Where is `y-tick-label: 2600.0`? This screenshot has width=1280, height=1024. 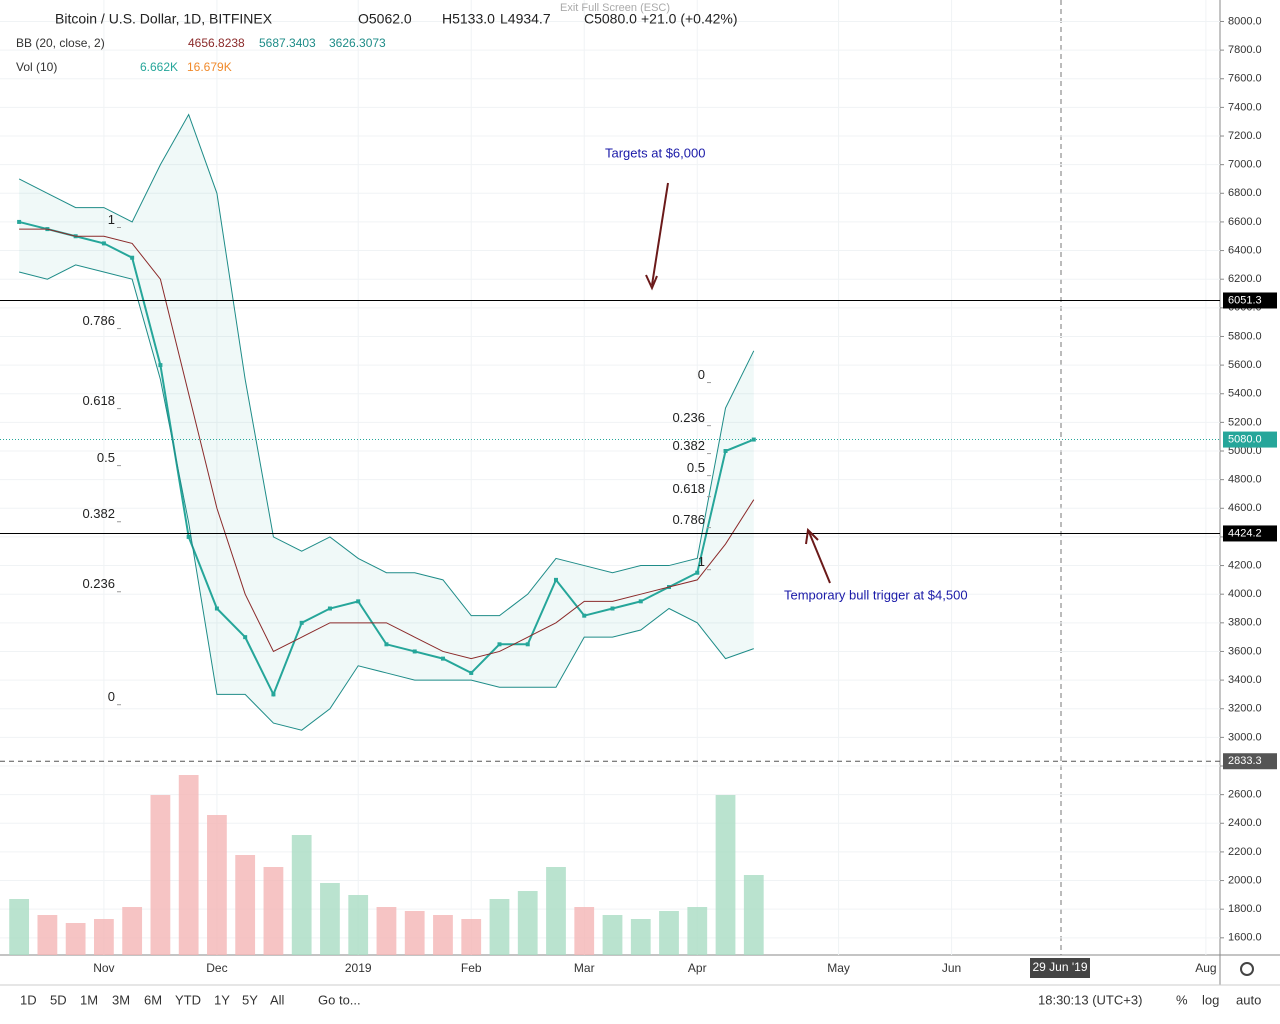
y-tick-label: 2600.0 is located at coordinates (1245, 795).